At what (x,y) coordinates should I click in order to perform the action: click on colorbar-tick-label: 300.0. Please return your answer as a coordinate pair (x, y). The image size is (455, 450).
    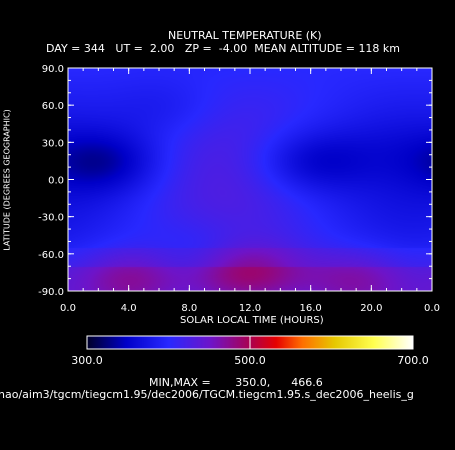
    Looking at the image, I should click on (87, 360).